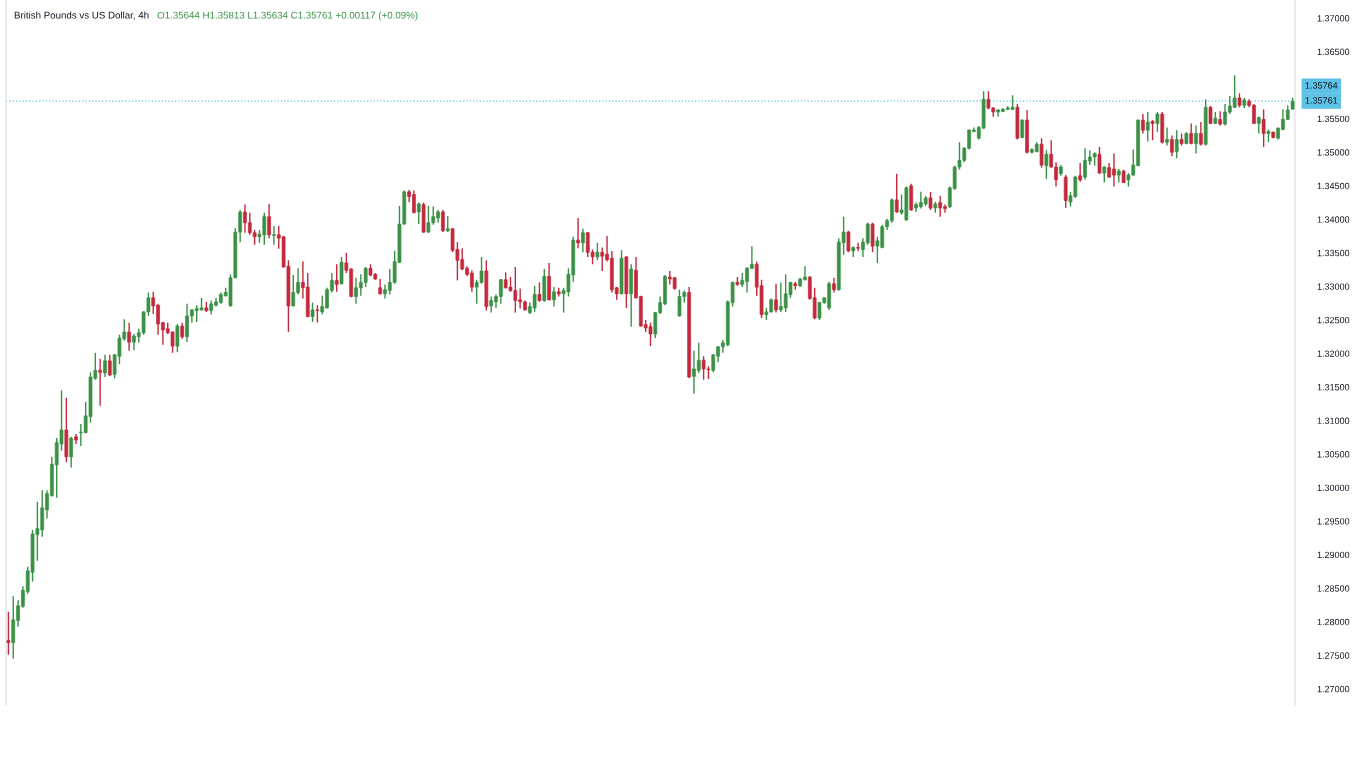 The height and width of the screenshot is (768, 1366). I want to click on y-tick-label: 1.32500, so click(1333, 320).